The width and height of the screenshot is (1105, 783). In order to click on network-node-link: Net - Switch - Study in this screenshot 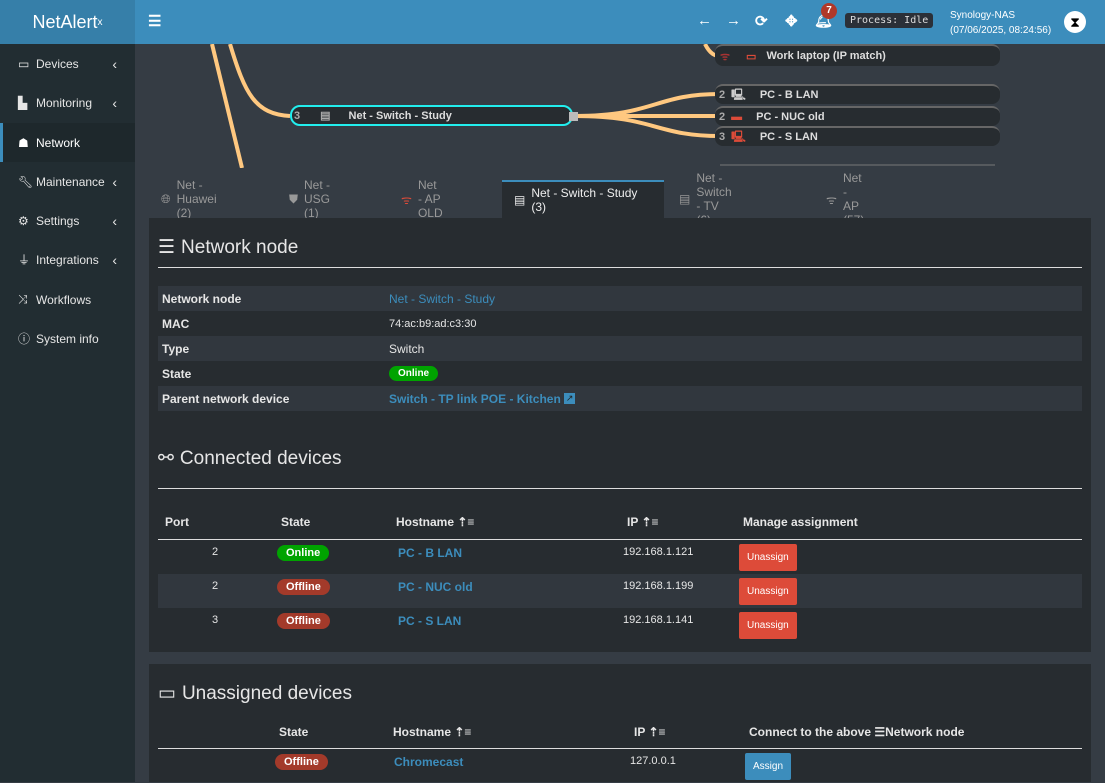, I will do `click(442, 298)`.